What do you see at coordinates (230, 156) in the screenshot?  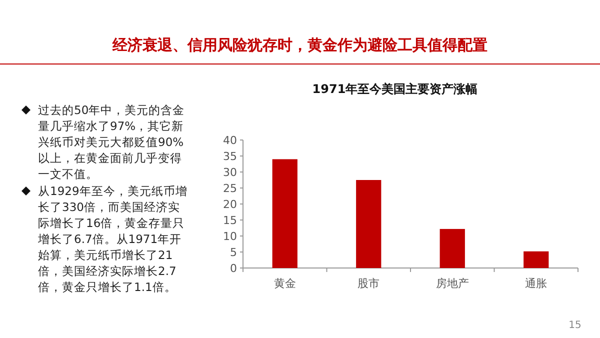 I see `y-tick-label: 35` at bounding box center [230, 156].